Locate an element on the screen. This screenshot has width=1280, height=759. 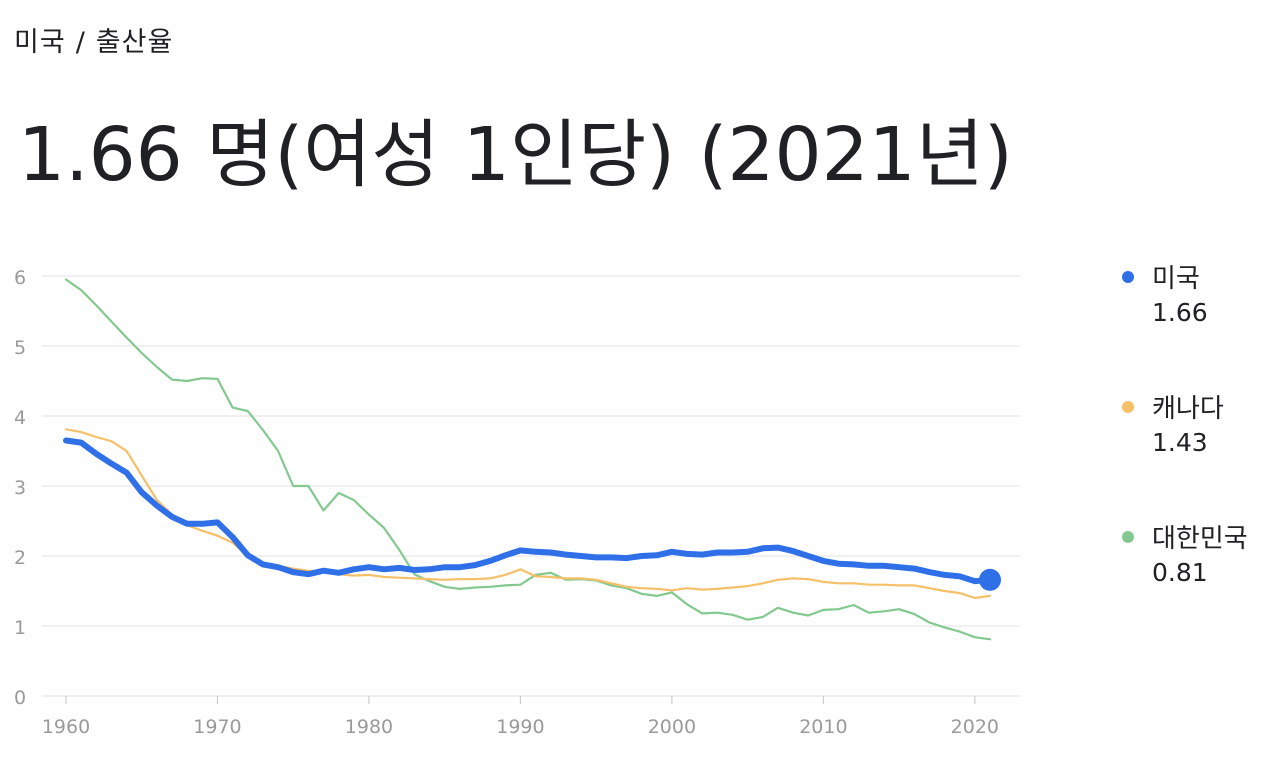
y-tick-label: 5 is located at coordinates (20, 348).